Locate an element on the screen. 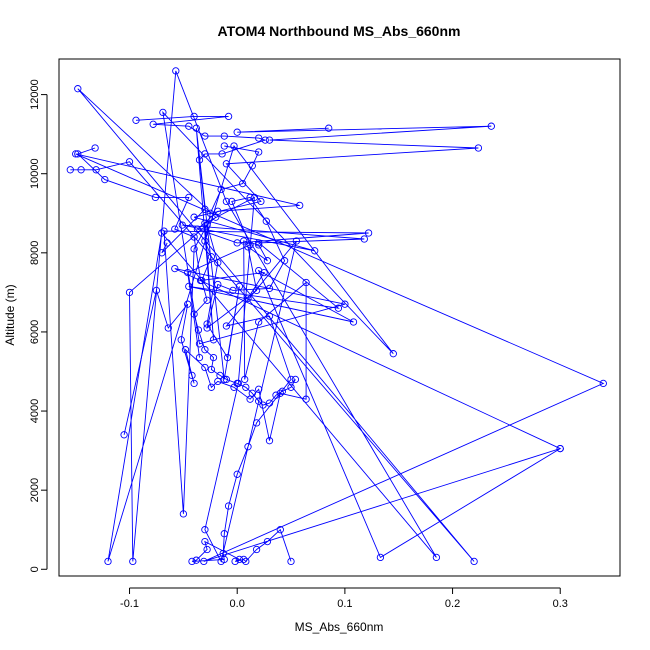 Image resolution: width=650 pixels, height=650 pixels. y-tick-label: 8000 is located at coordinates (35, 253).